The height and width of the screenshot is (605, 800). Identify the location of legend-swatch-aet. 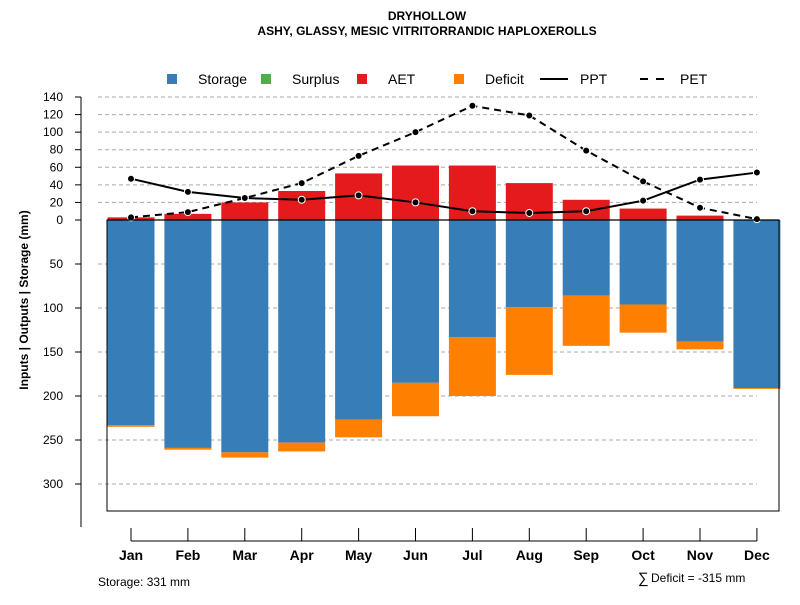
(362, 79).